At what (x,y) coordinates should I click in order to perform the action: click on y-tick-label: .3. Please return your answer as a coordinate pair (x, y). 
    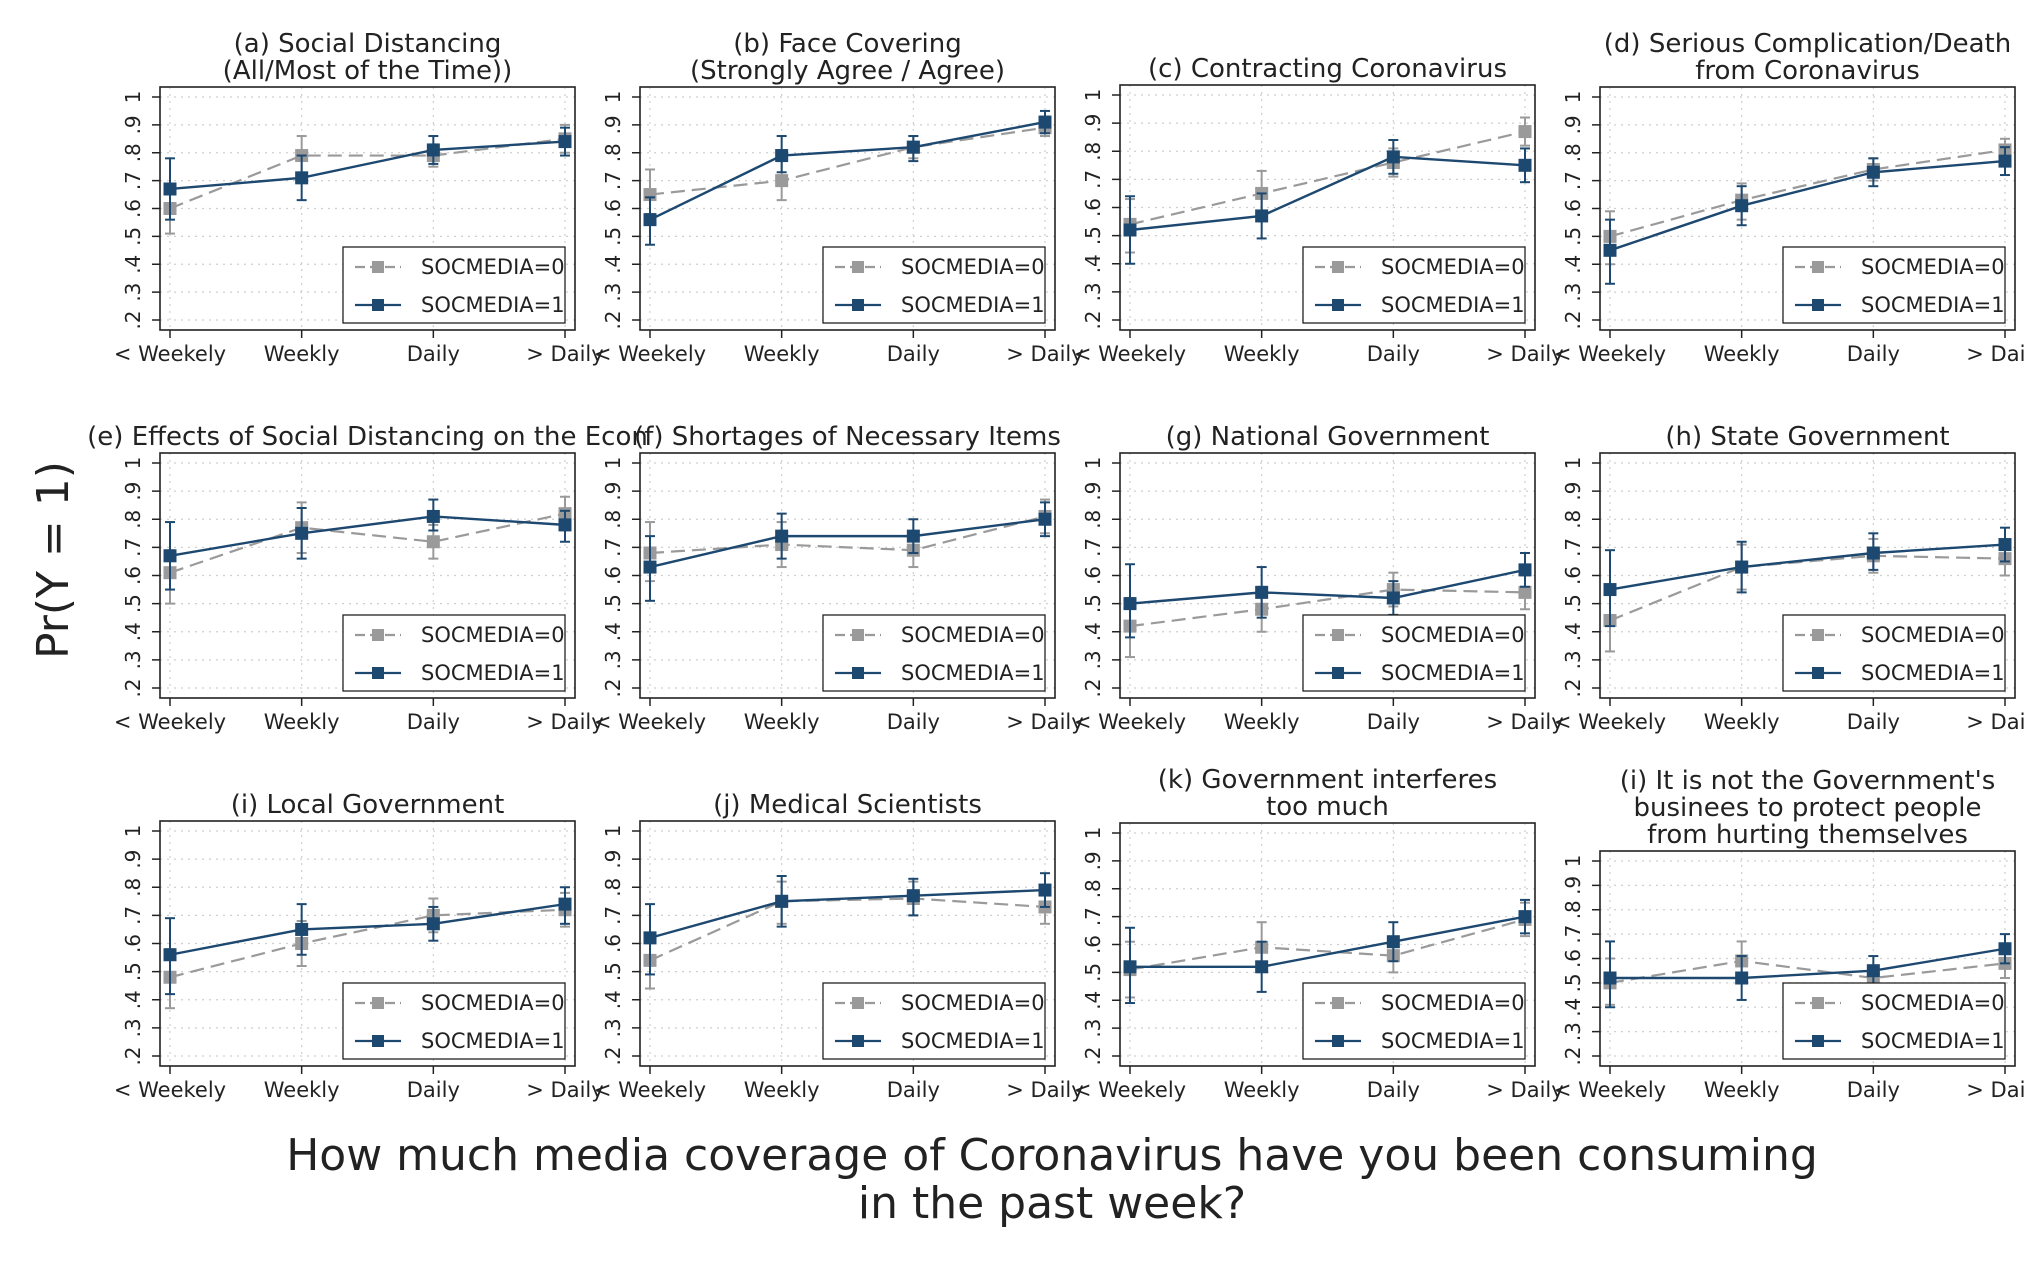
    Looking at the image, I should click on (1573, 292).